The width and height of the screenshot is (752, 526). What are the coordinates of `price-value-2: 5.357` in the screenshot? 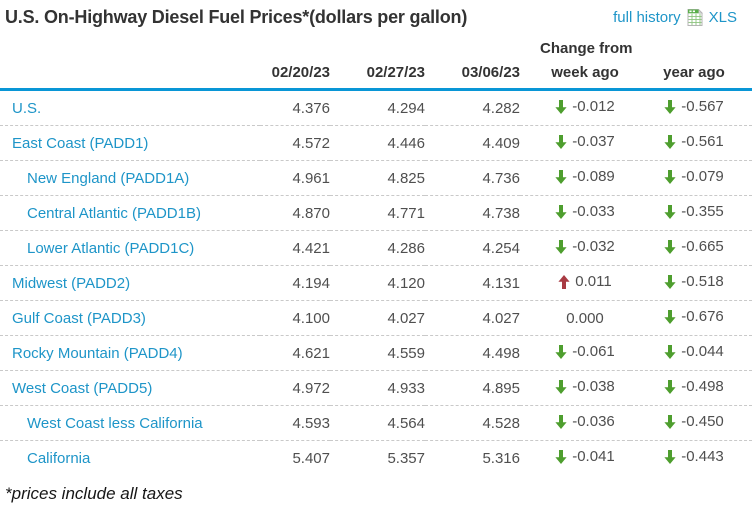 It's located at (406, 458).